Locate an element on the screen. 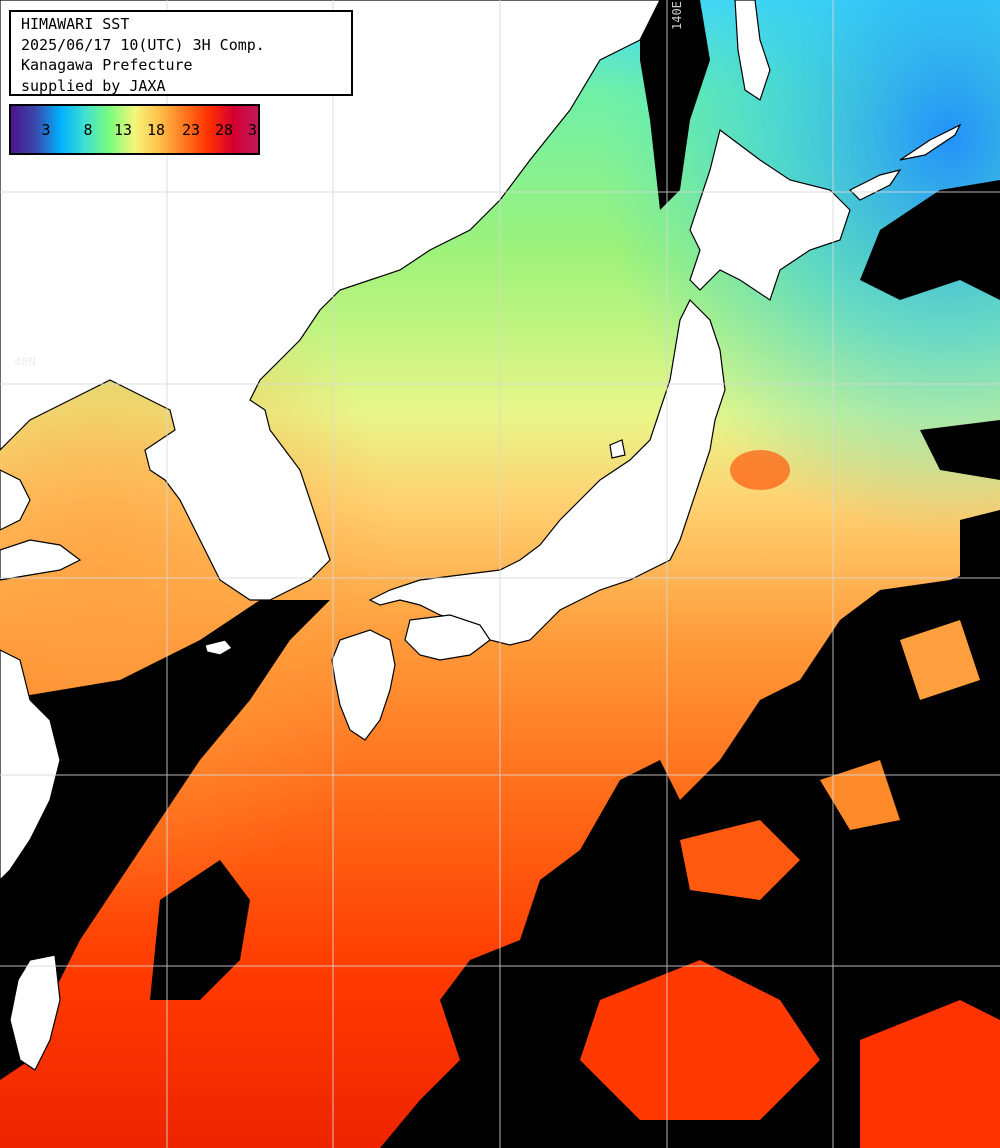 Image resolution: width=1000 pixels, height=1148 pixels. legend-tick-13: 13 is located at coordinates (123, 130).